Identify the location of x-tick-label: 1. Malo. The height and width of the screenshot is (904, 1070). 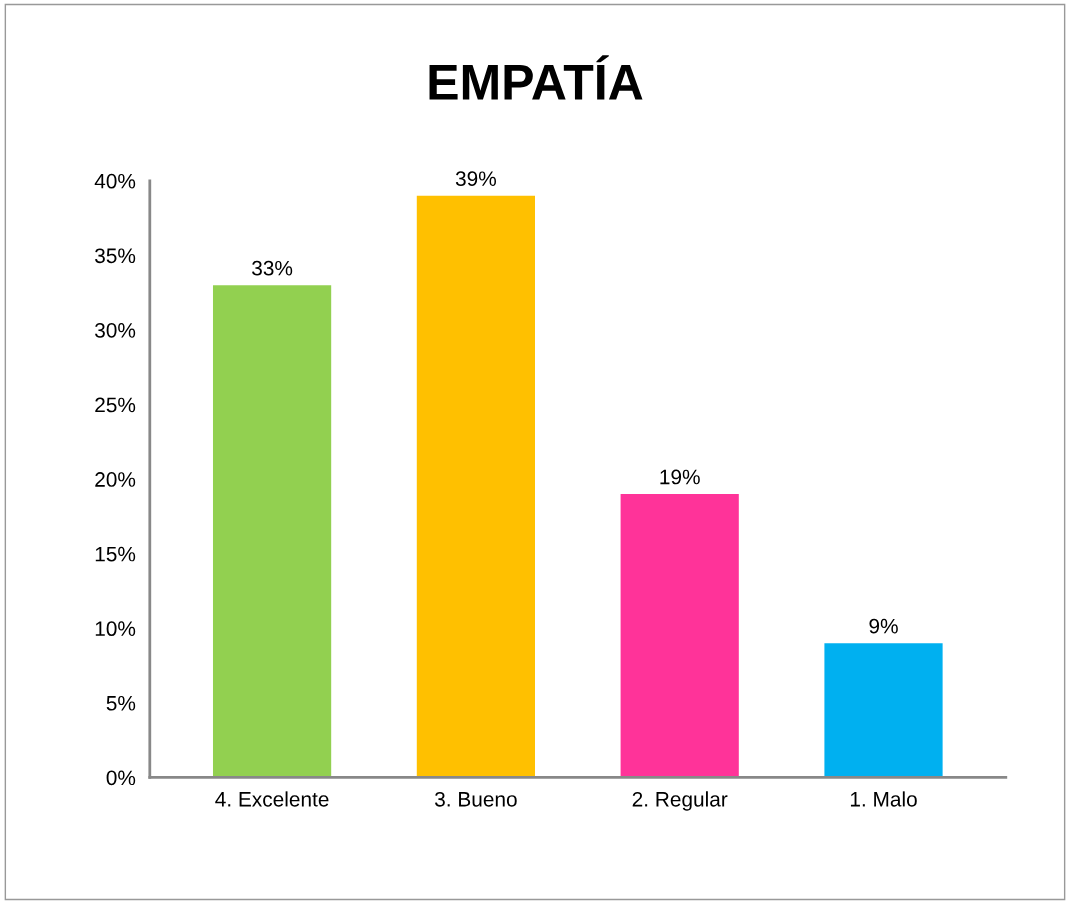
(883, 799).